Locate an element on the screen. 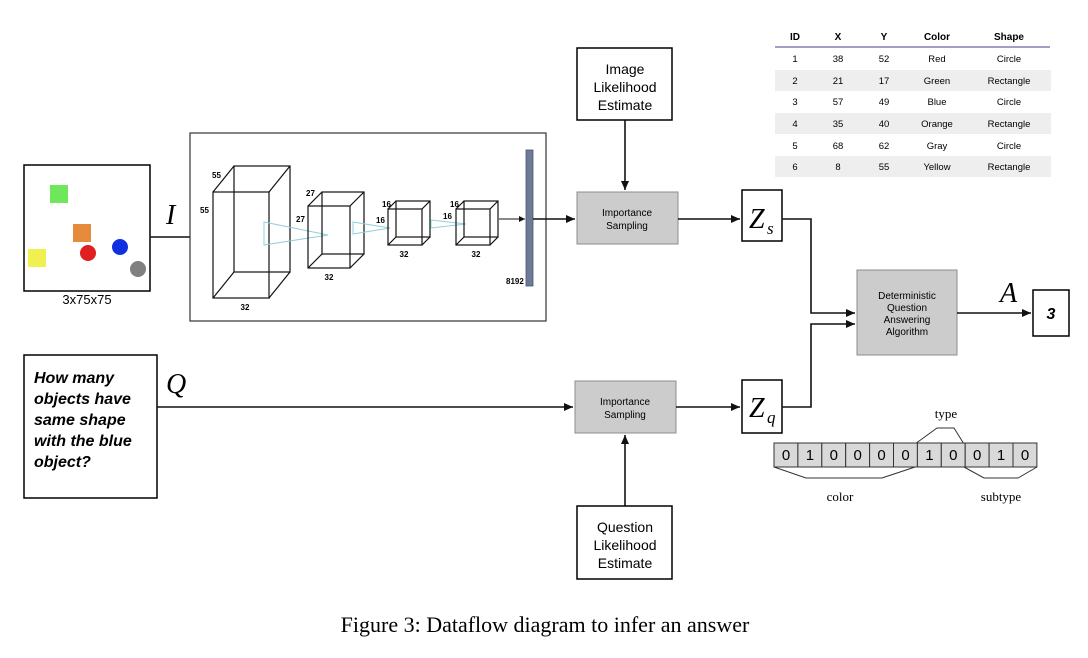 Image resolution: width=1088 pixels, height=658 pixels. table-cell: 52 is located at coordinates (884, 59).